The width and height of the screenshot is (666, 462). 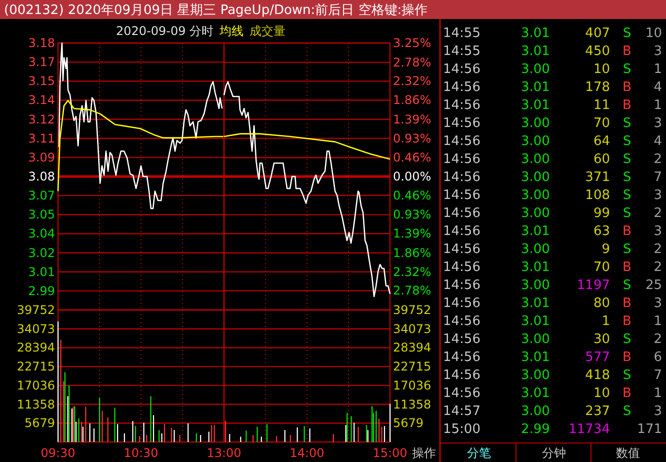 What do you see at coordinates (412, 367) in the screenshot?
I see `y2-tick-label: 22715` at bounding box center [412, 367].